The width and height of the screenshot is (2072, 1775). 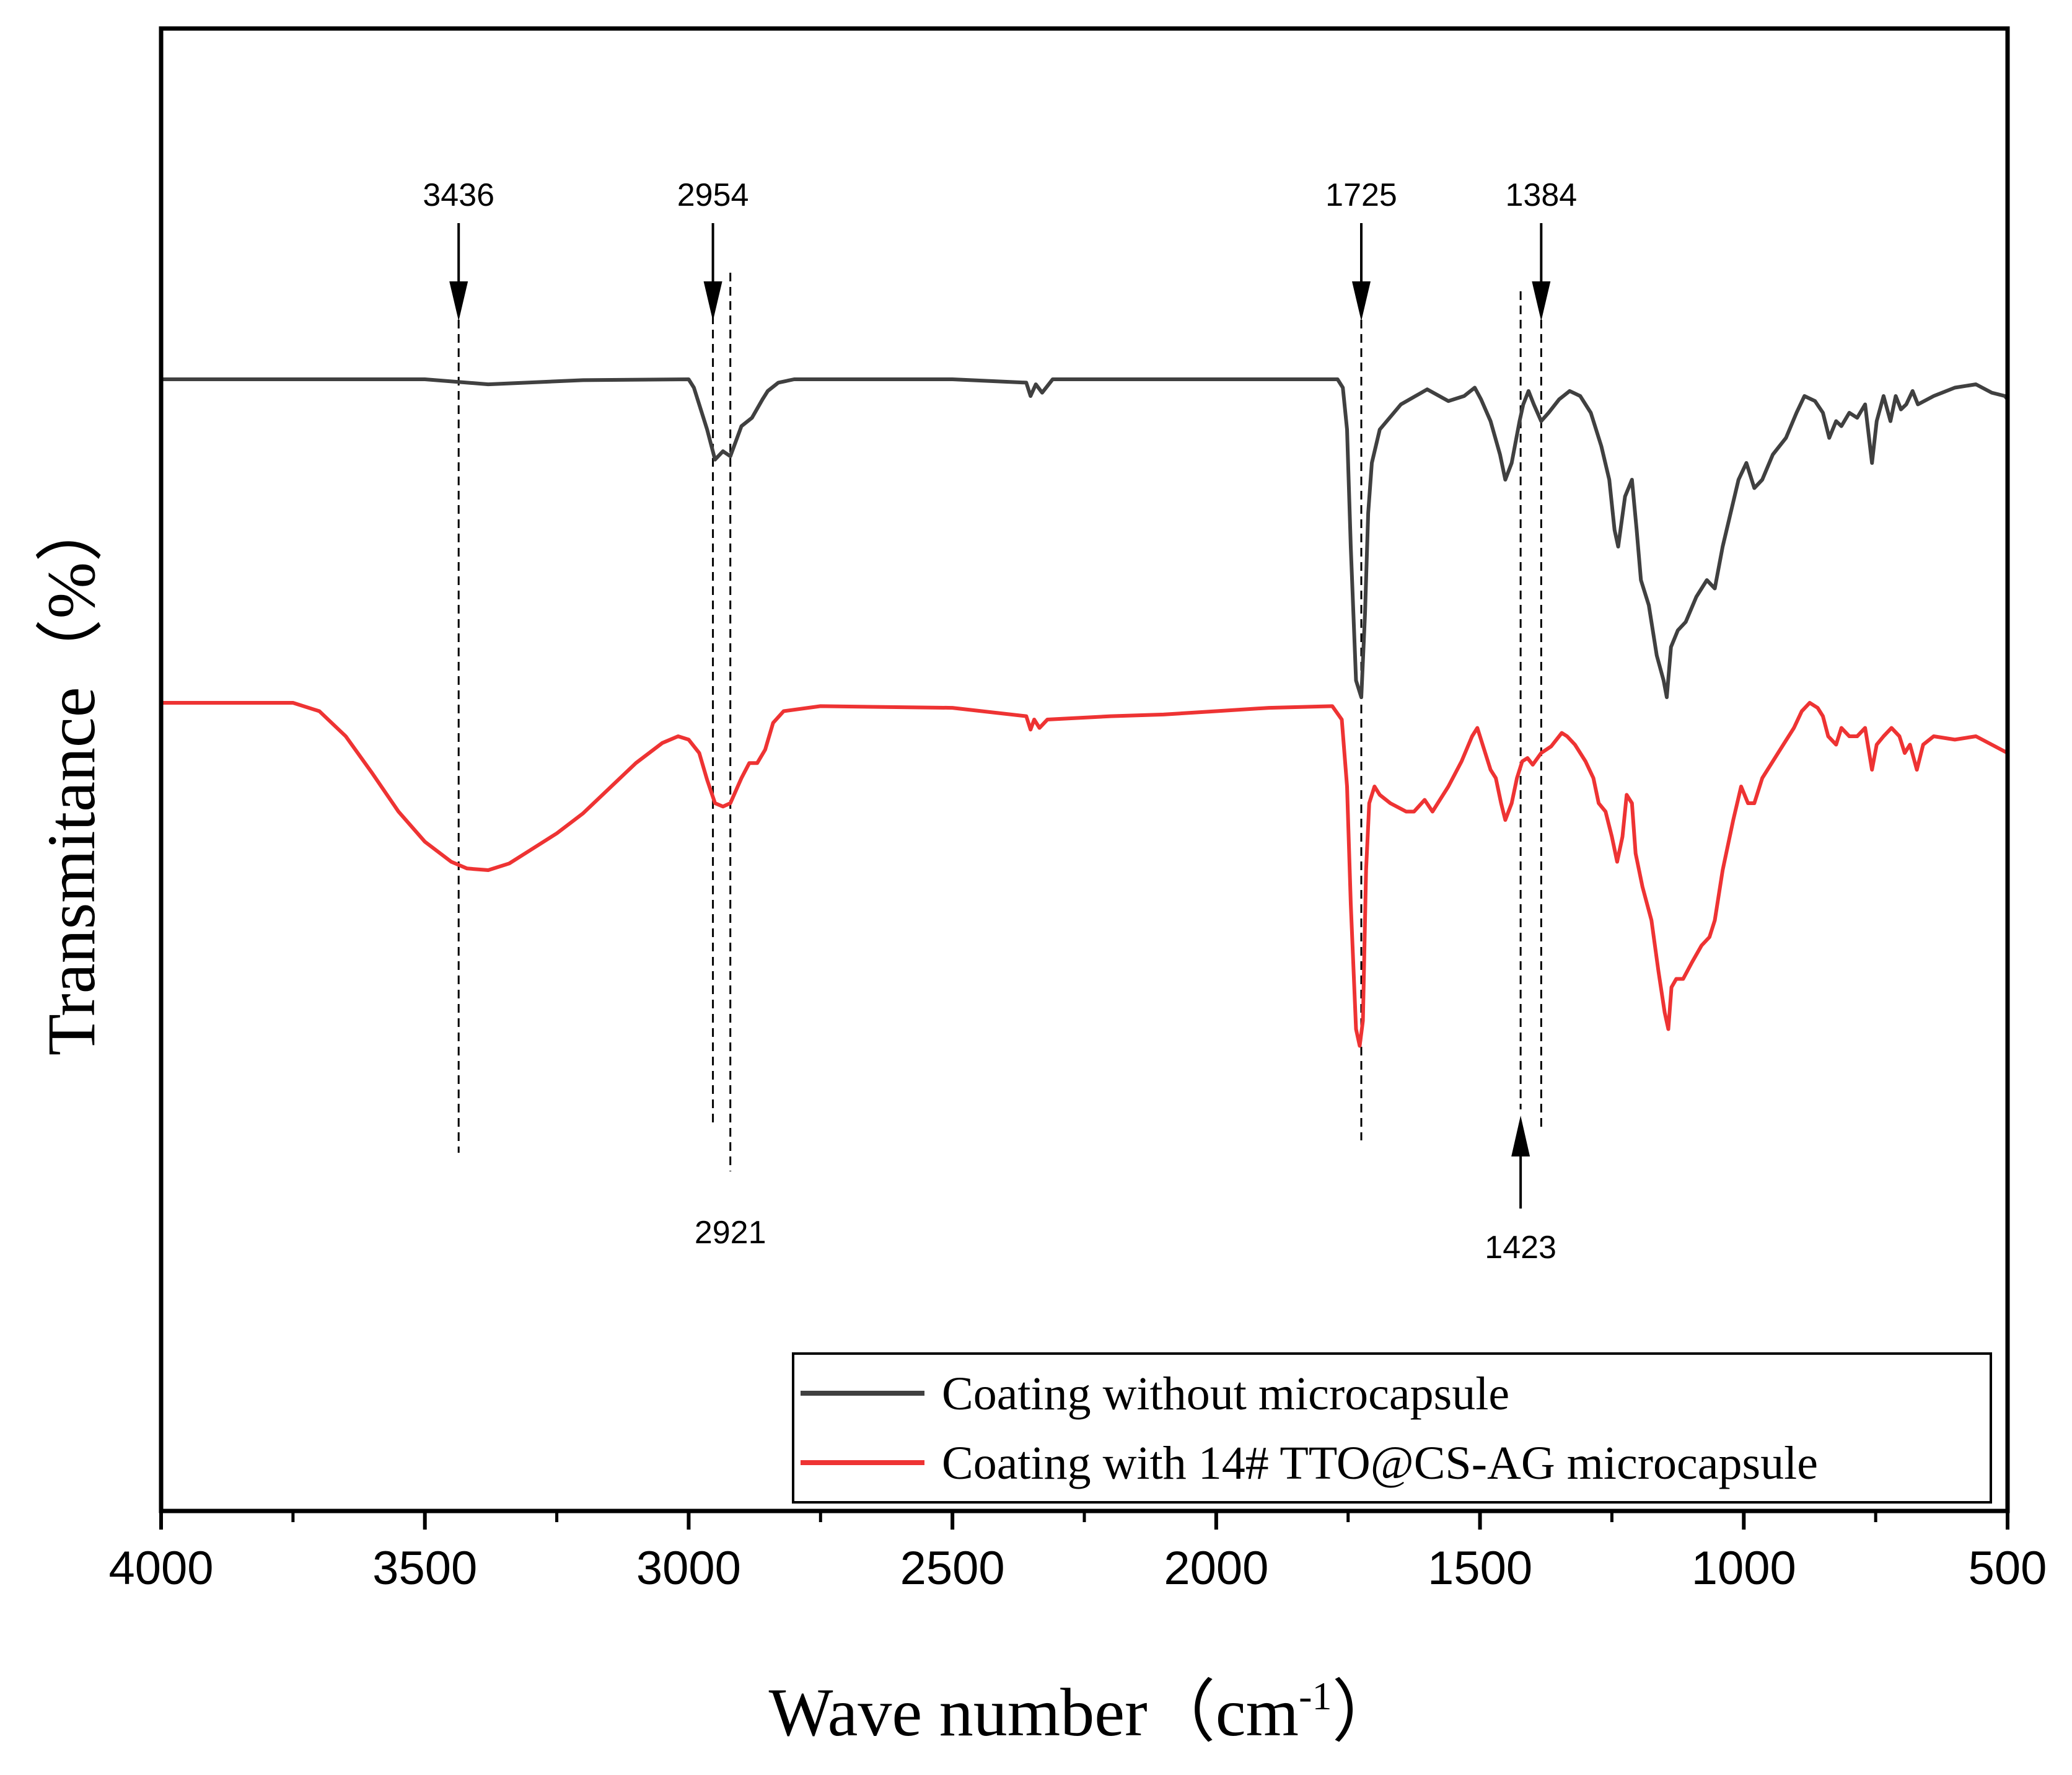 I want to click on peak-label-1725: 1725, so click(x=1361, y=195).